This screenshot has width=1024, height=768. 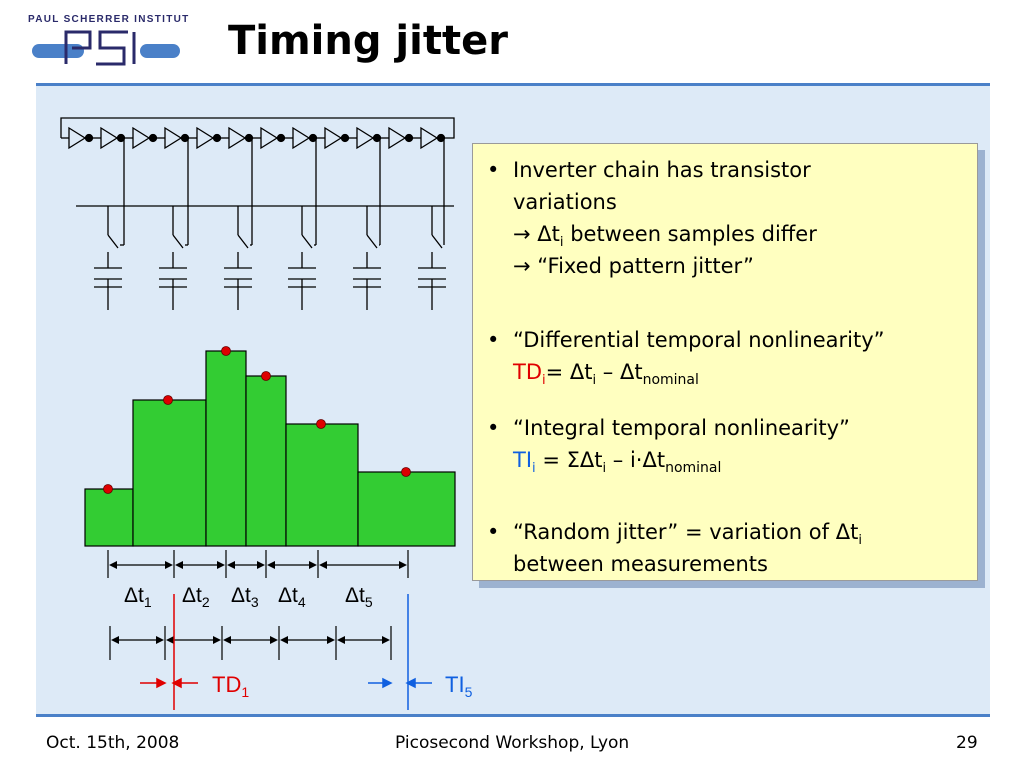 I want to click on interval-label: Δt4, so click(x=292, y=597).